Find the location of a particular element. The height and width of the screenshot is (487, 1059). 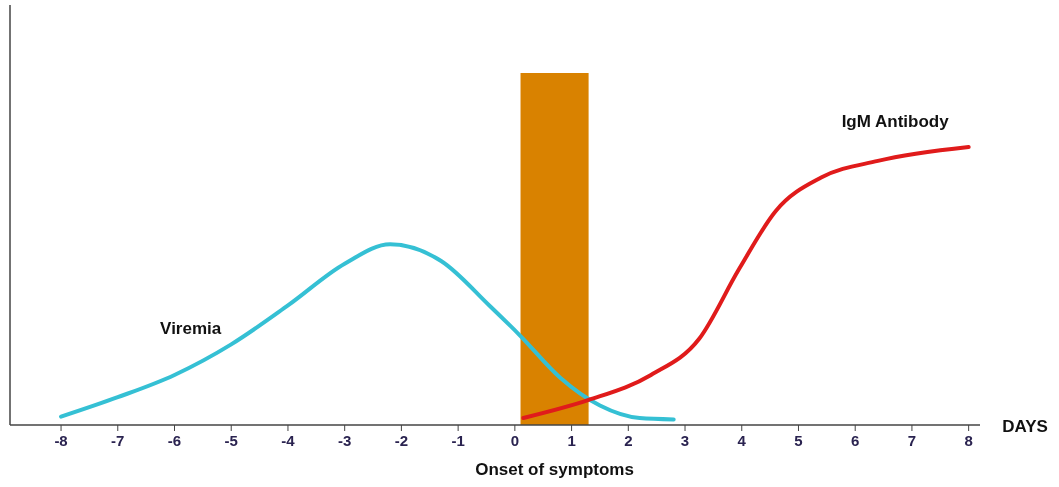

x-tick-label: -8 is located at coordinates (61, 440).